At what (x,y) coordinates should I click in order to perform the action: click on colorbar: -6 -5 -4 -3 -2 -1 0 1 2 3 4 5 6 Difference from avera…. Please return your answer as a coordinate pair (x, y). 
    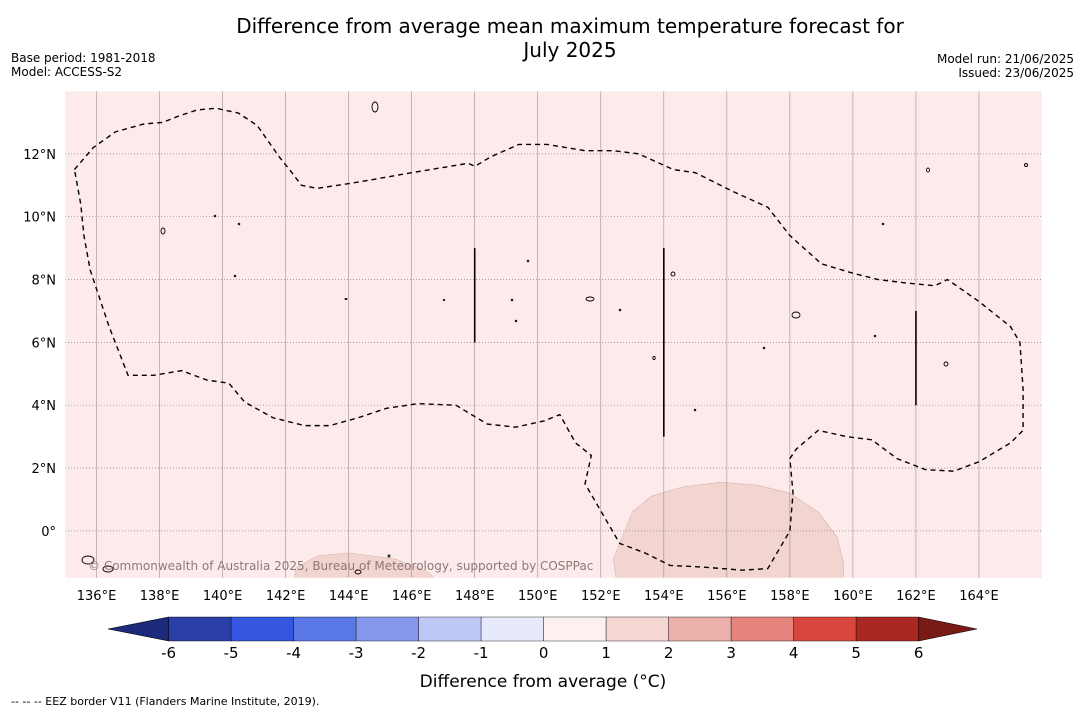
    Looking at the image, I should click on (542, 654).